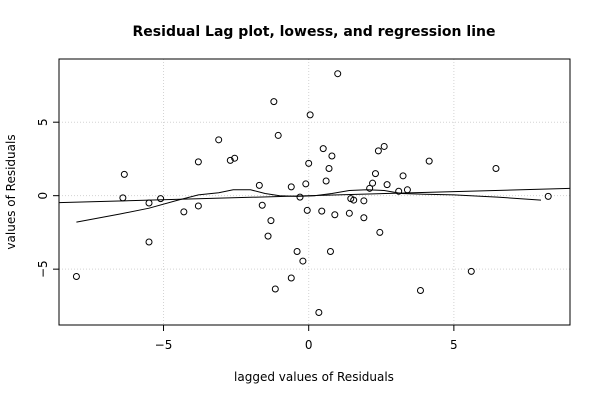 Image resolution: width=600 pixels, height=400 pixels. I want to click on y-tick-label: −5, so click(43, 269).